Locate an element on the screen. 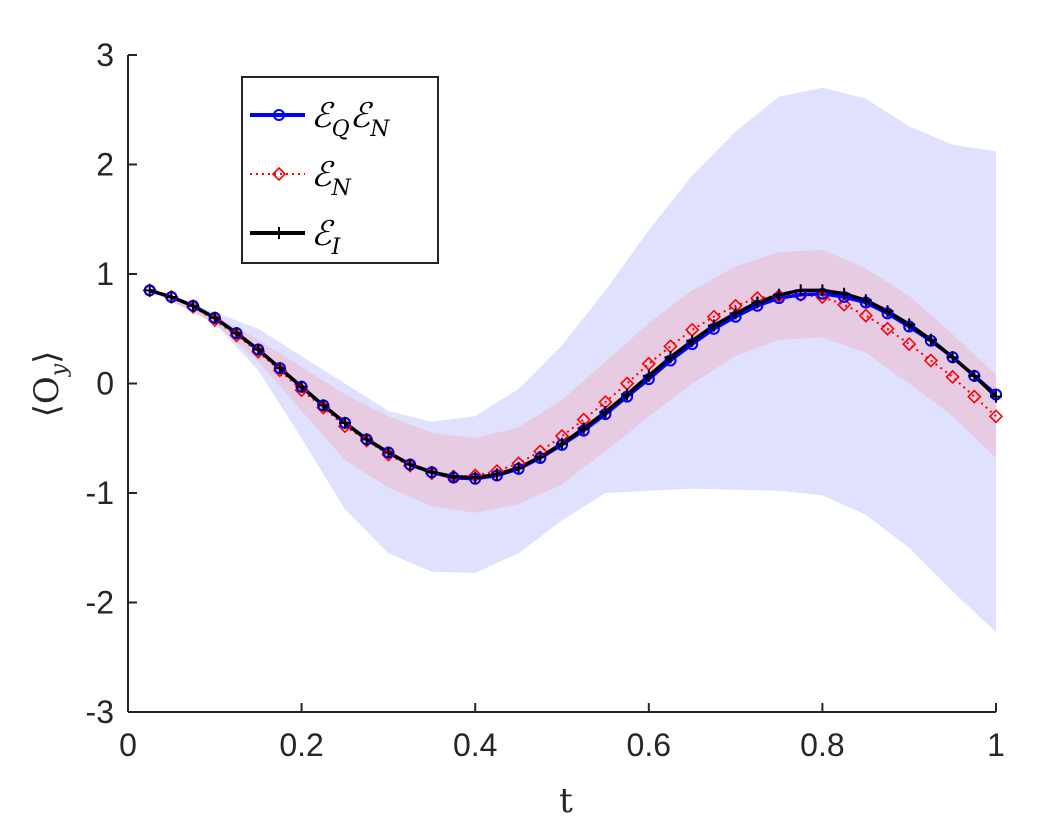  legend-label-eqen: ℰQℰN is located at coordinates (350, 119).